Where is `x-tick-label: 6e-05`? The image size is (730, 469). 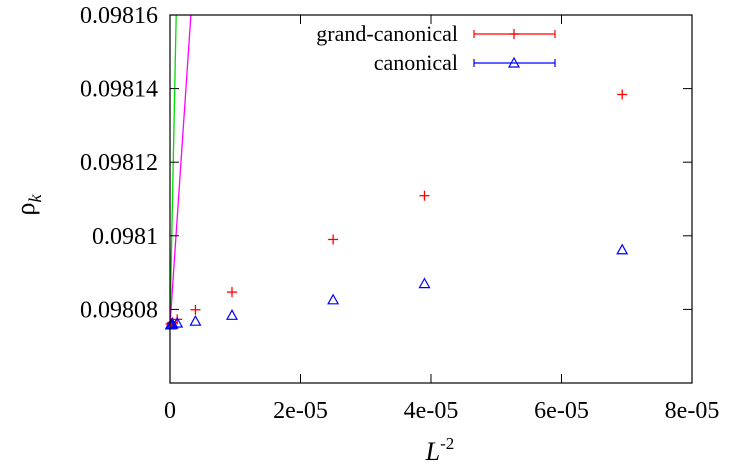 x-tick-label: 6e-05 is located at coordinates (561, 411).